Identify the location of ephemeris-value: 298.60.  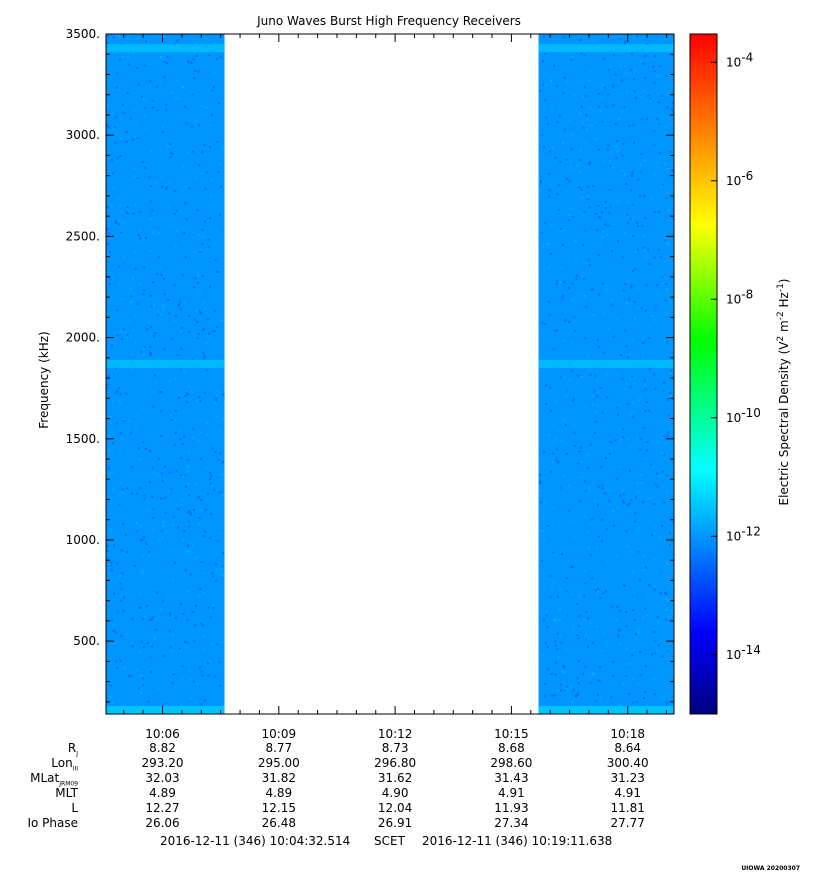
(511, 763).